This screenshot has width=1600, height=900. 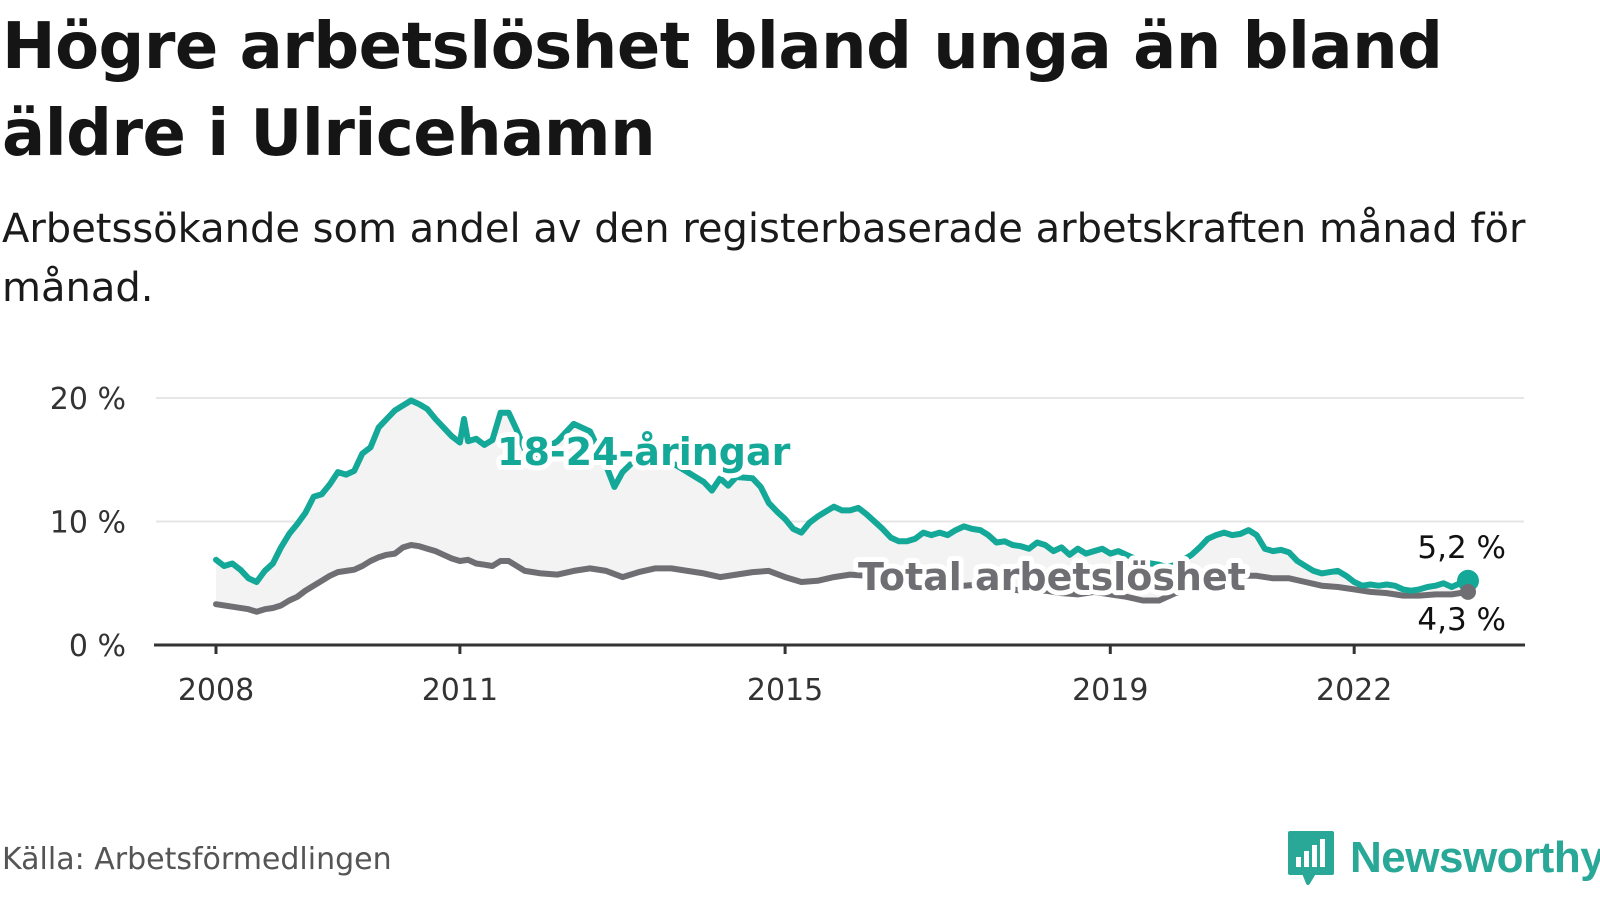 I want to click on newsworthy-logo-icon, so click(x=1311, y=858).